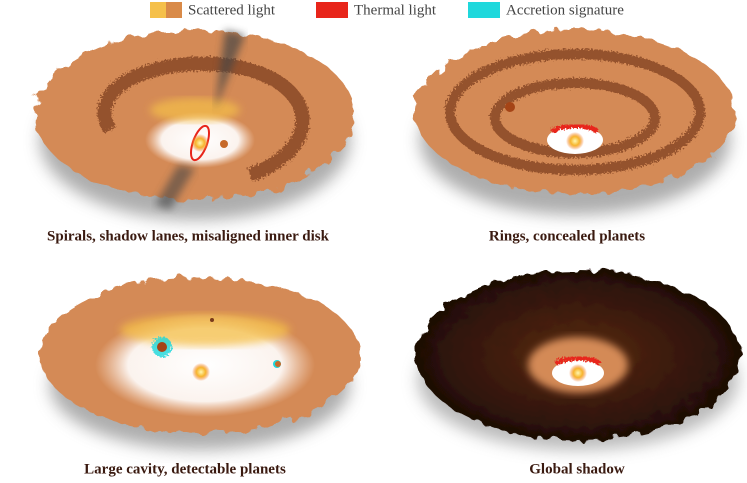 The width and height of the screenshot is (747, 483). What do you see at coordinates (577, 469) in the screenshot?
I see `panel-caption: Global shadow` at bounding box center [577, 469].